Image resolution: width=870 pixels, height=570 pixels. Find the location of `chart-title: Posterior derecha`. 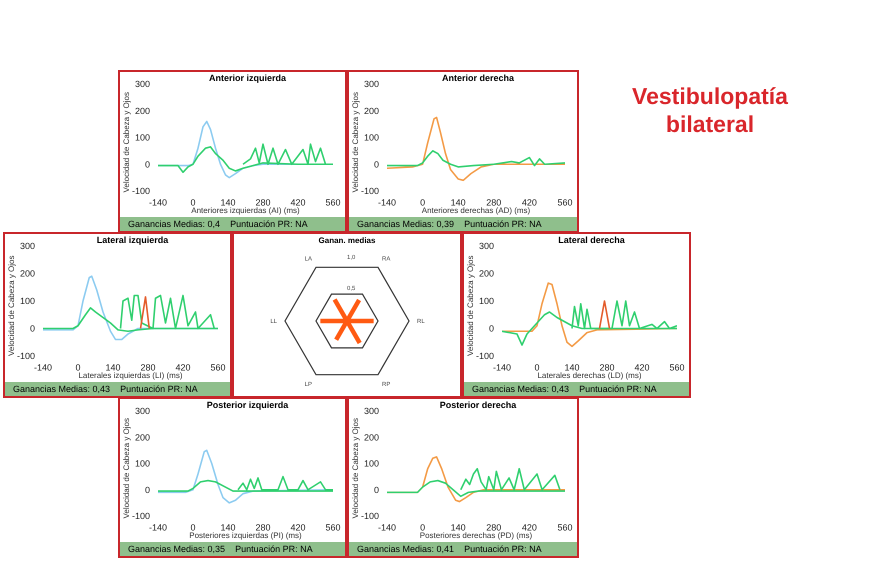

chart-title: Posterior derecha is located at coordinates (478, 405).